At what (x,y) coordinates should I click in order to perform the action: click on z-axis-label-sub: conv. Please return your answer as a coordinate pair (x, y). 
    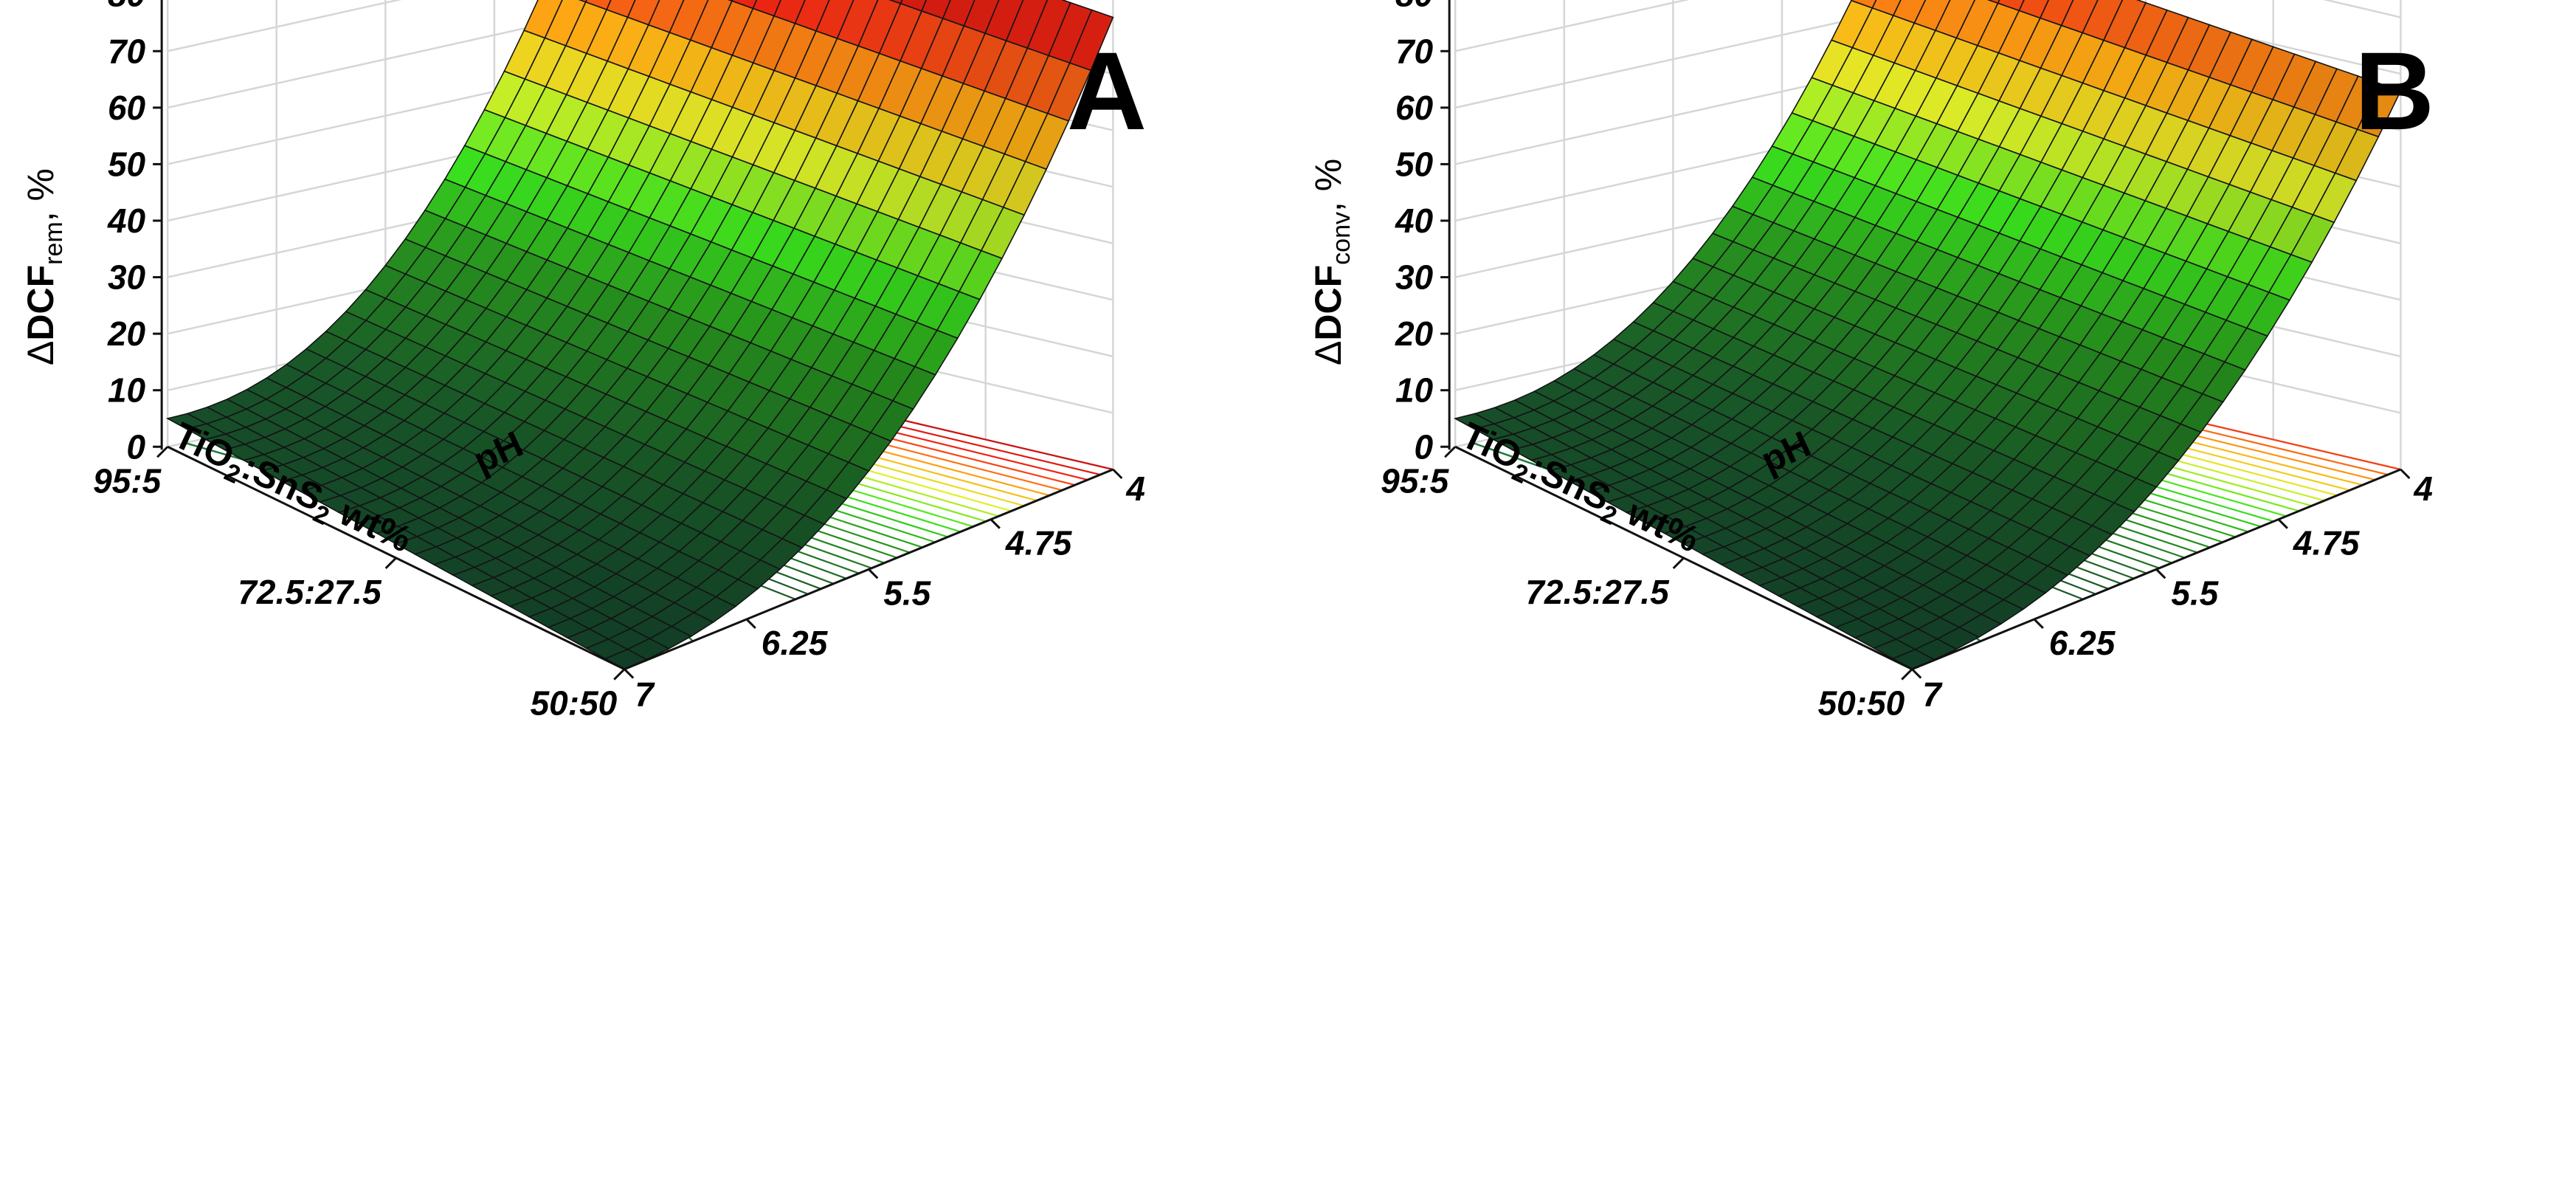
    Looking at the image, I should click on (1342, 238).